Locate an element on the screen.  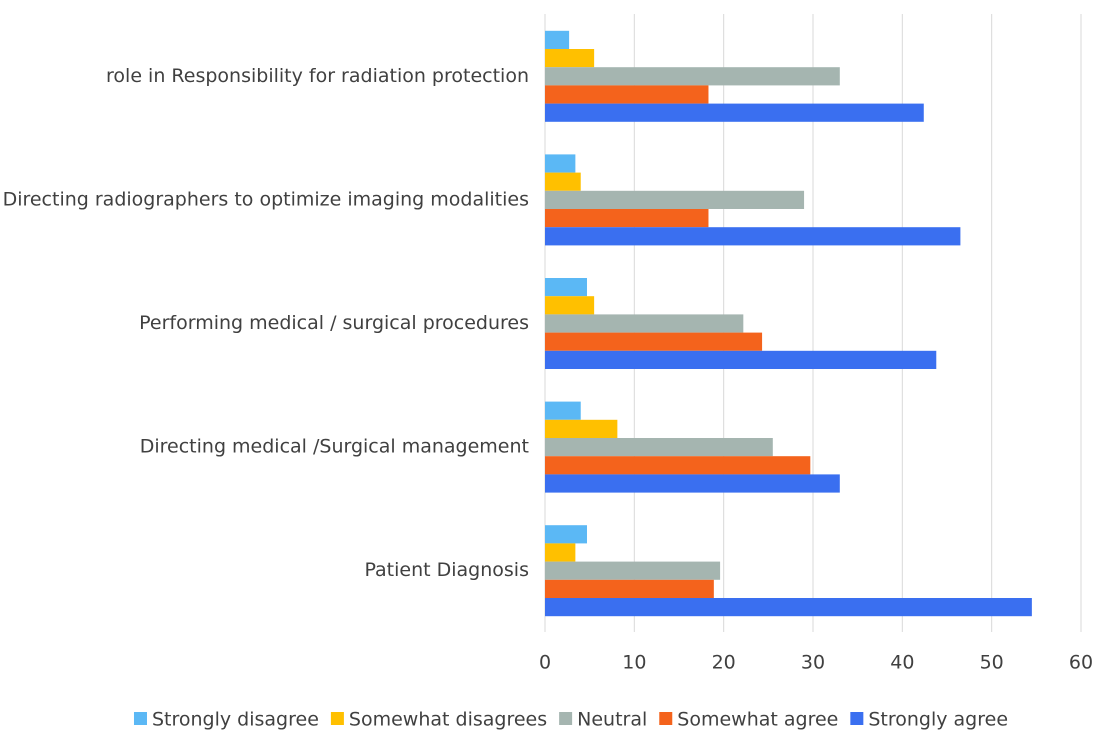
legend-label: Somewhat disagrees is located at coordinates (448, 720).